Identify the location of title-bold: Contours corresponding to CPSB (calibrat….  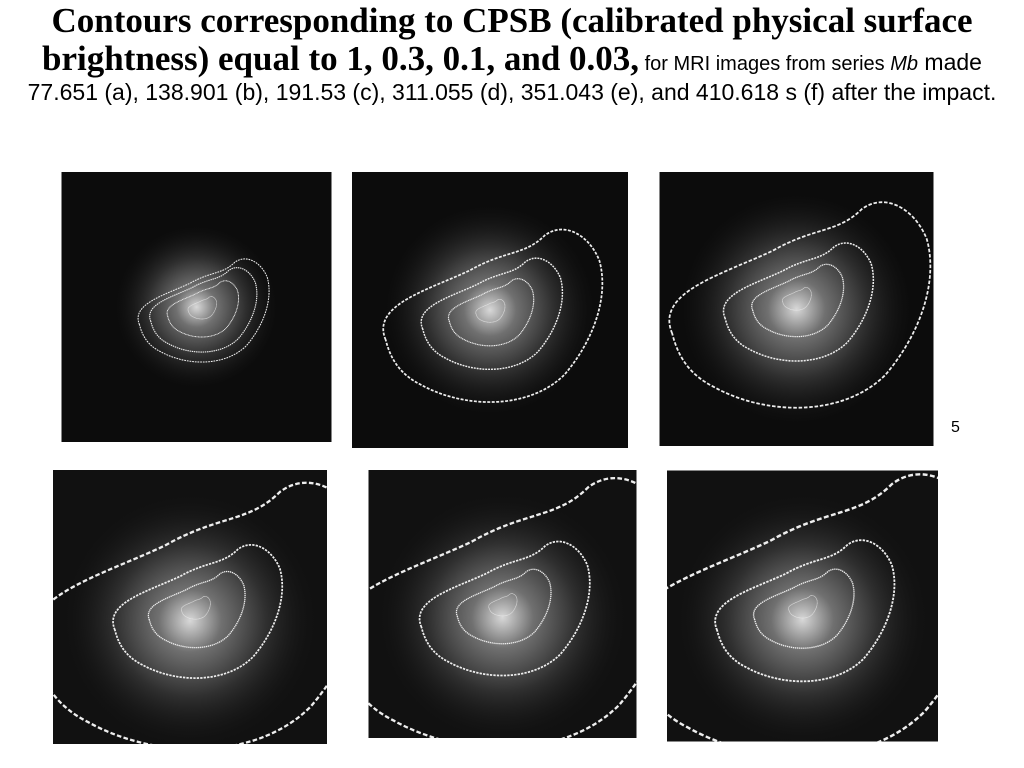
(507, 39).